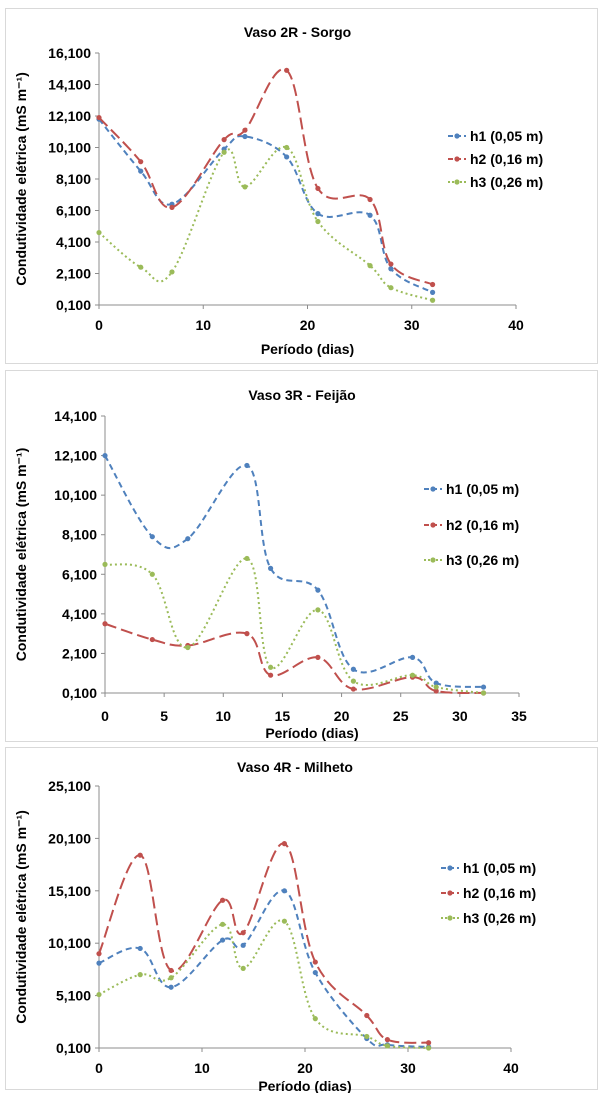  What do you see at coordinates (401, 716) in the screenshot?
I see `x-tick-label: 25` at bounding box center [401, 716].